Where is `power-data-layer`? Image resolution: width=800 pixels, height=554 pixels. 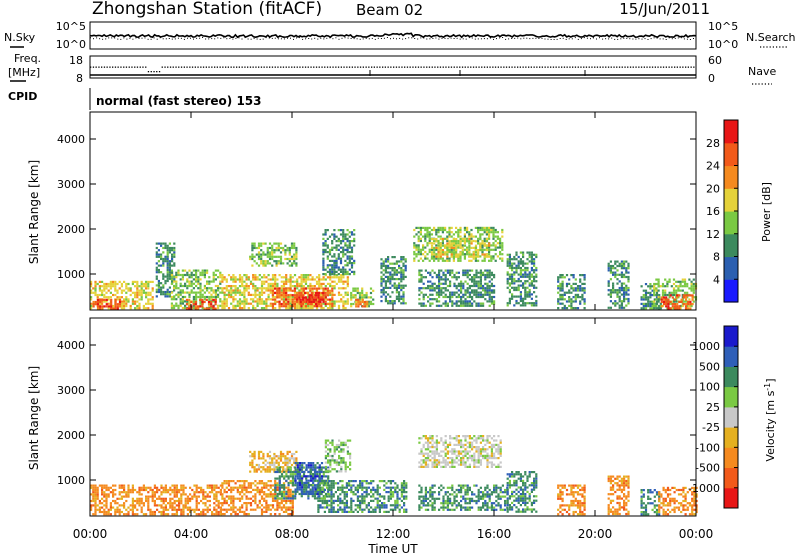 power-data-layer is located at coordinates (394, 268).